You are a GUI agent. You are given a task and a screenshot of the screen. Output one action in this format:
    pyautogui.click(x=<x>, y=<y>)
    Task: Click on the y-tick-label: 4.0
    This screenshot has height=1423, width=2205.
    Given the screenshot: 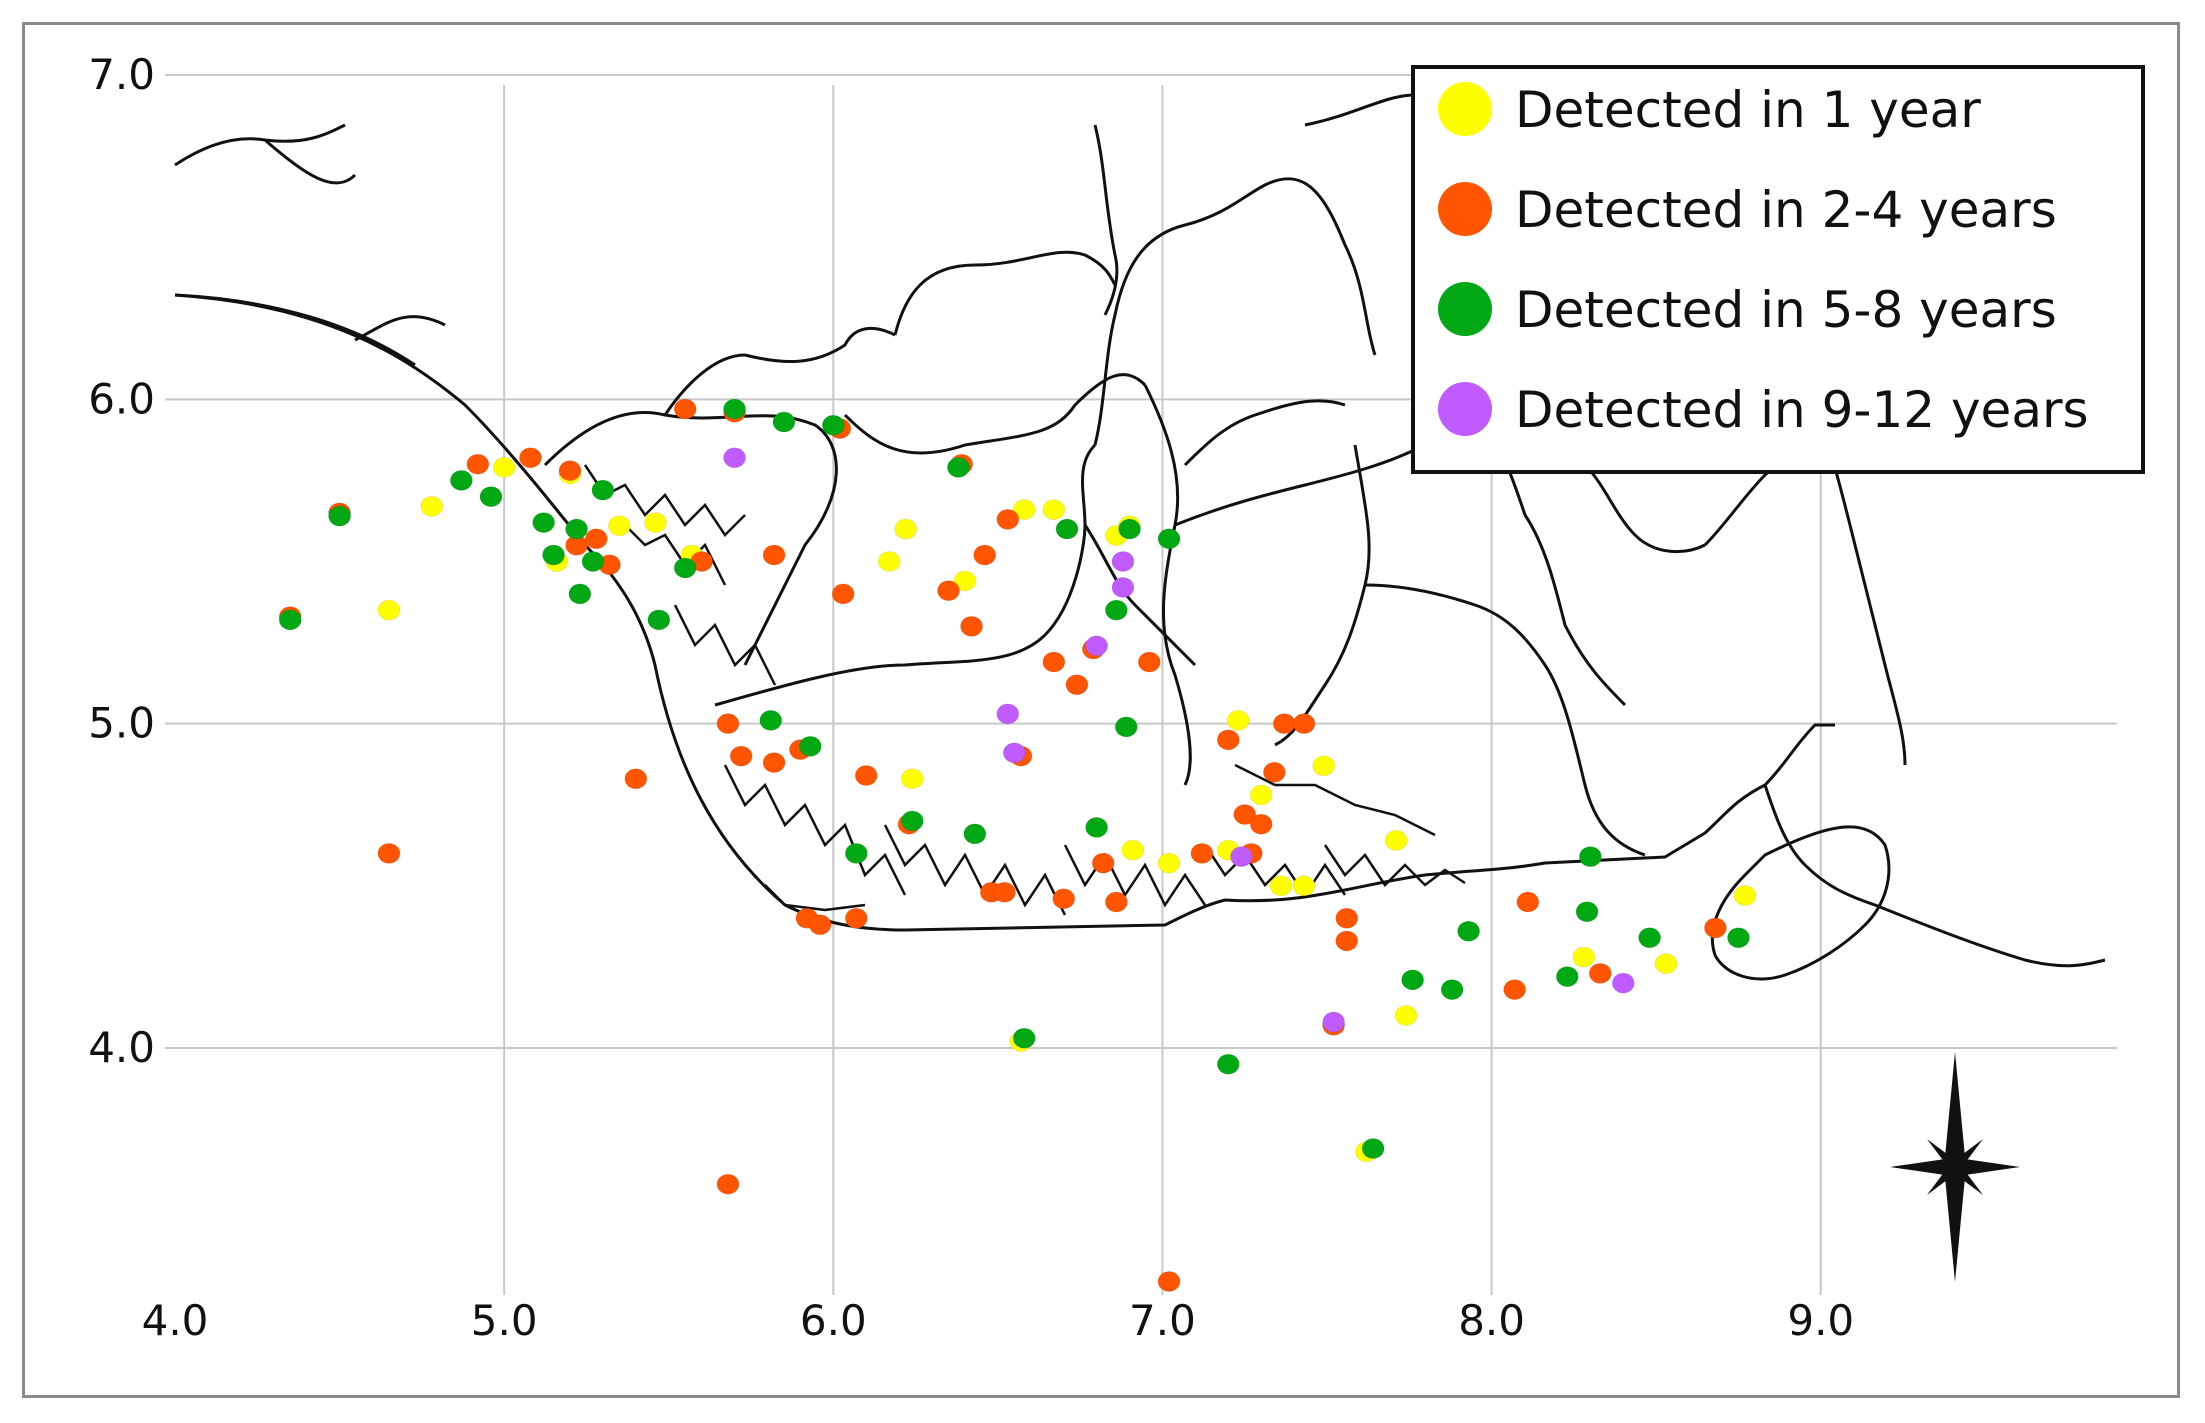 What is the action you would take?
    pyautogui.click(x=121, y=1047)
    